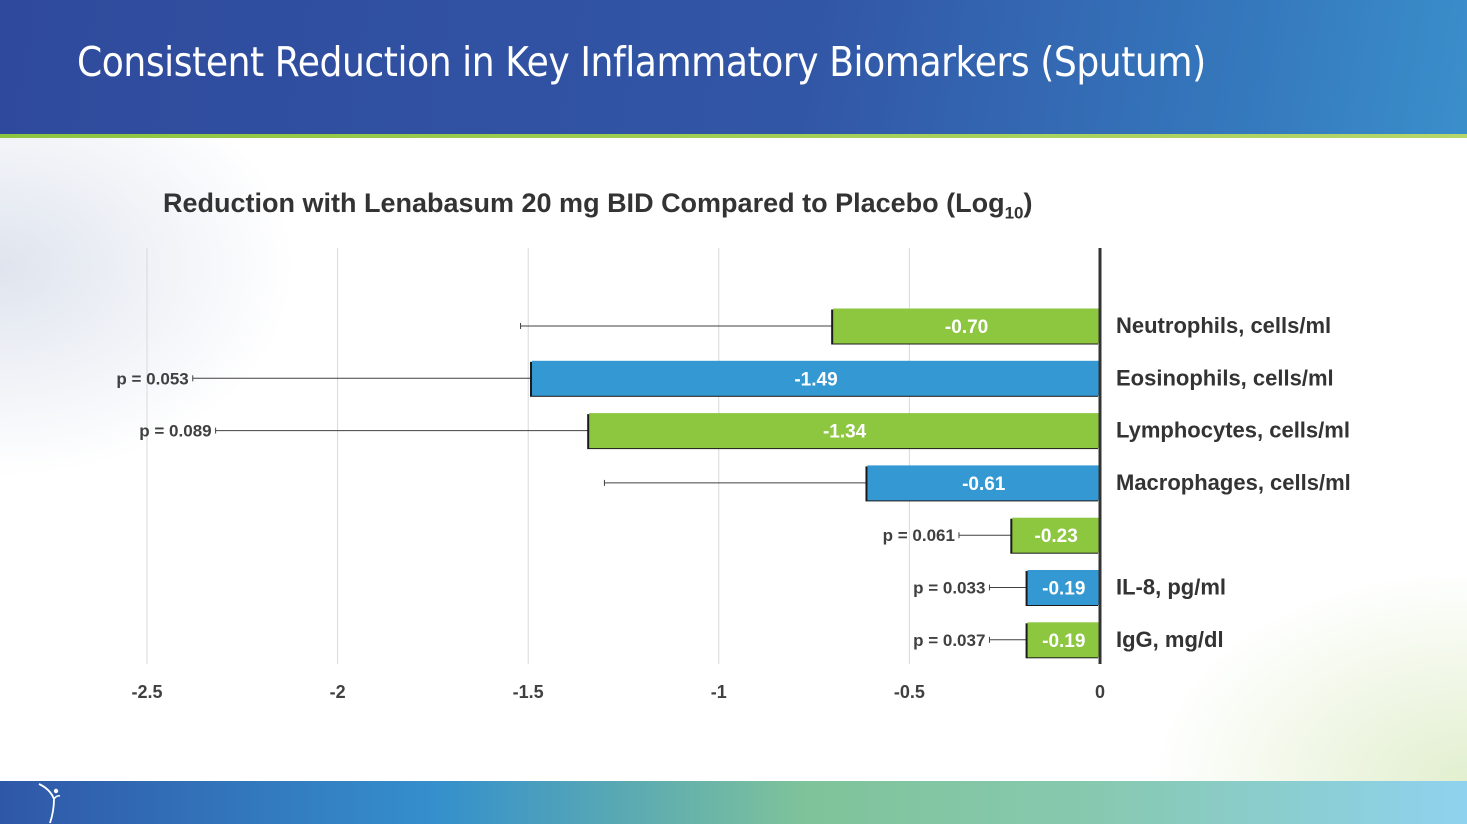  I want to click on p-value-label: p = 0.061, so click(919, 535).